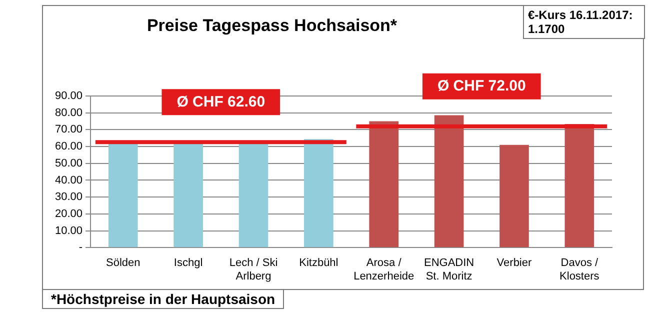  Describe the element at coordinates (449, 269) in the screenshot. I see `x-tick-label: ENGADIN St. Moritz` at that location.